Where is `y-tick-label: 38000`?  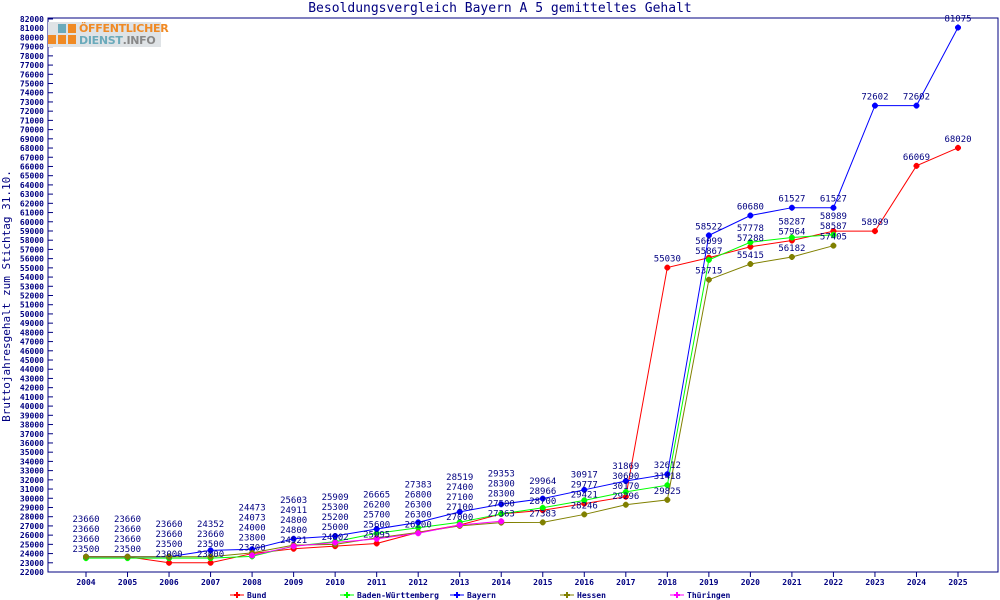 y-tick-label: 38000 is located at coordinates (32, 425).